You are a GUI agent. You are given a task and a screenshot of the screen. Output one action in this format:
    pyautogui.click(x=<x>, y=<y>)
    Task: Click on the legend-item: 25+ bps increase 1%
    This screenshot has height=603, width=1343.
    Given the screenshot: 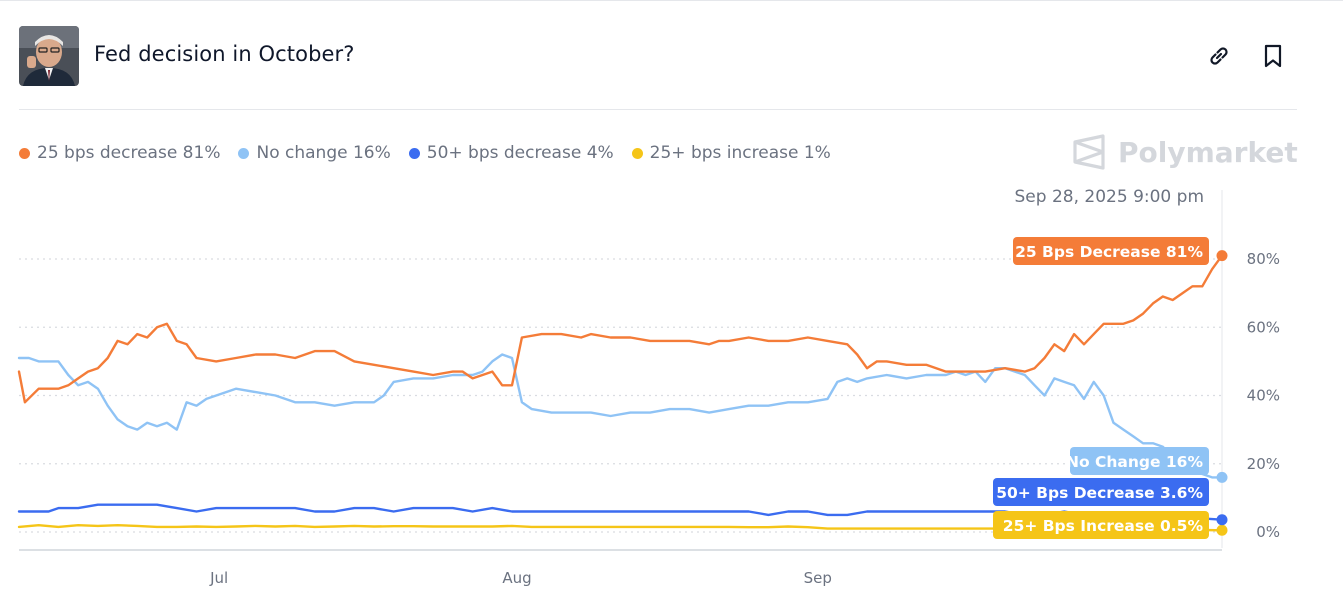 What is the action you would take?
    pyautogui.click(x=731, y=153)
    